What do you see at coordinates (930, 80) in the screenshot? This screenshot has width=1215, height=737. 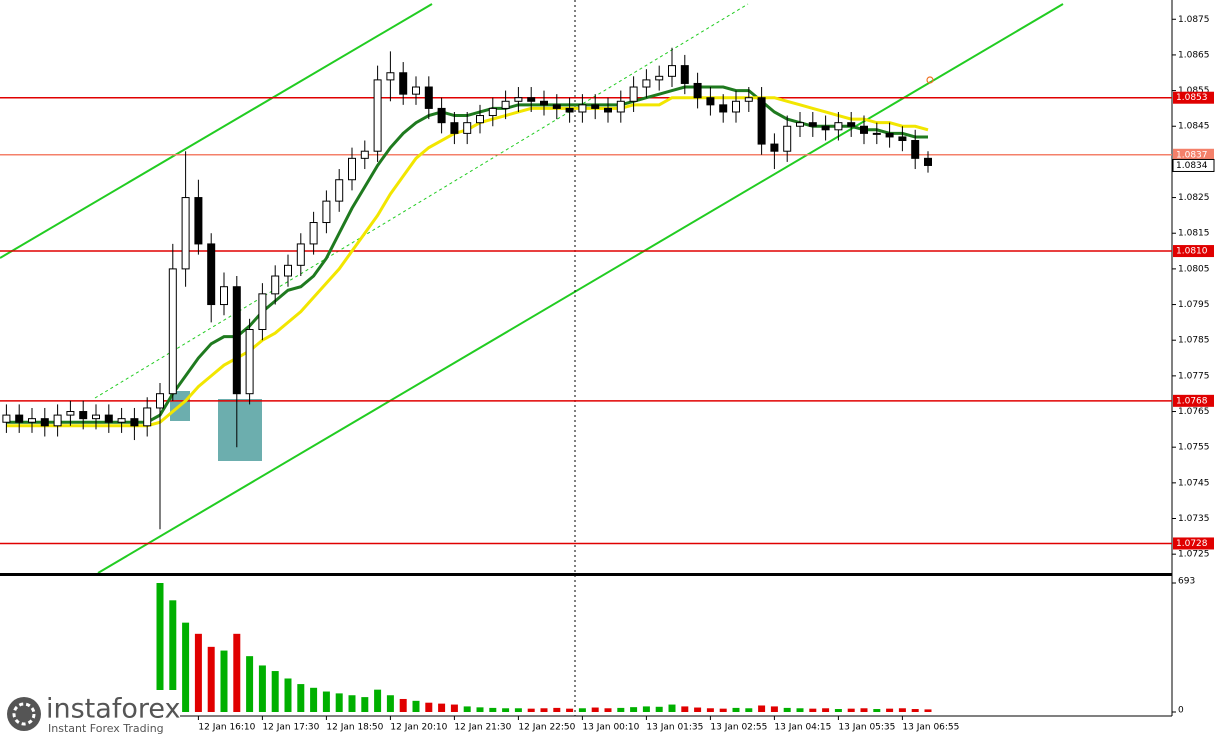 I see `alert-marker` at bounding box center [930, 80].